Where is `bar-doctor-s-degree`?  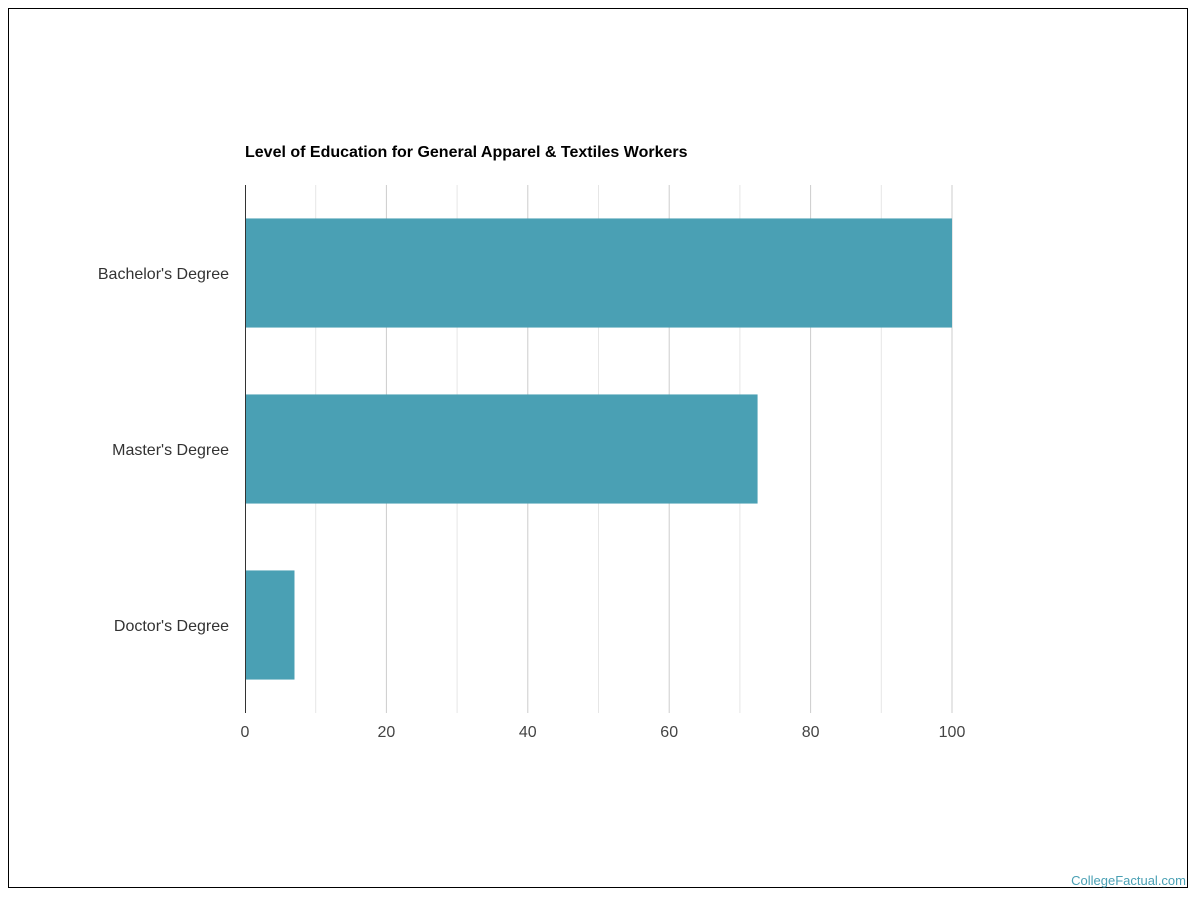
bar-doctor-s-degree is located at coordinates (270, 625).